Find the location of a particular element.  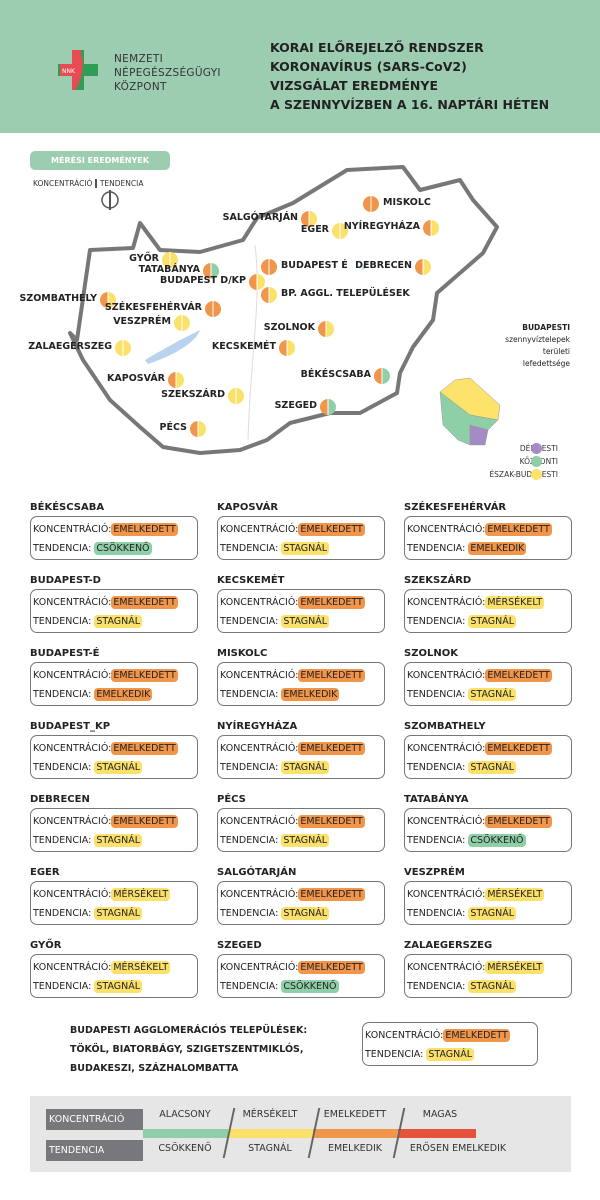

city-label: BUDAPEST D/KP is located at coordinates (203, 280).